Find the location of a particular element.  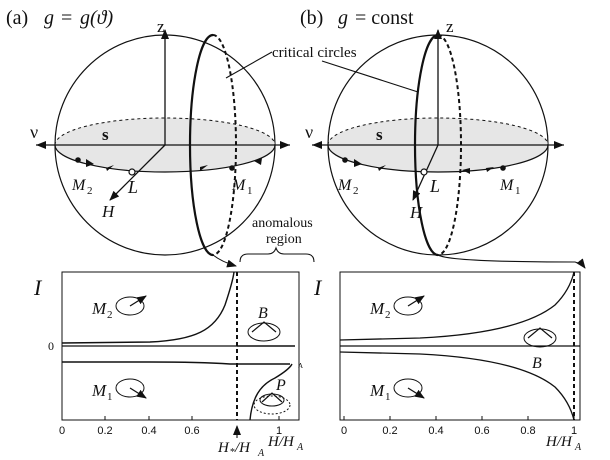

sphere-b-m2-point is located at coordinates (345, 160).